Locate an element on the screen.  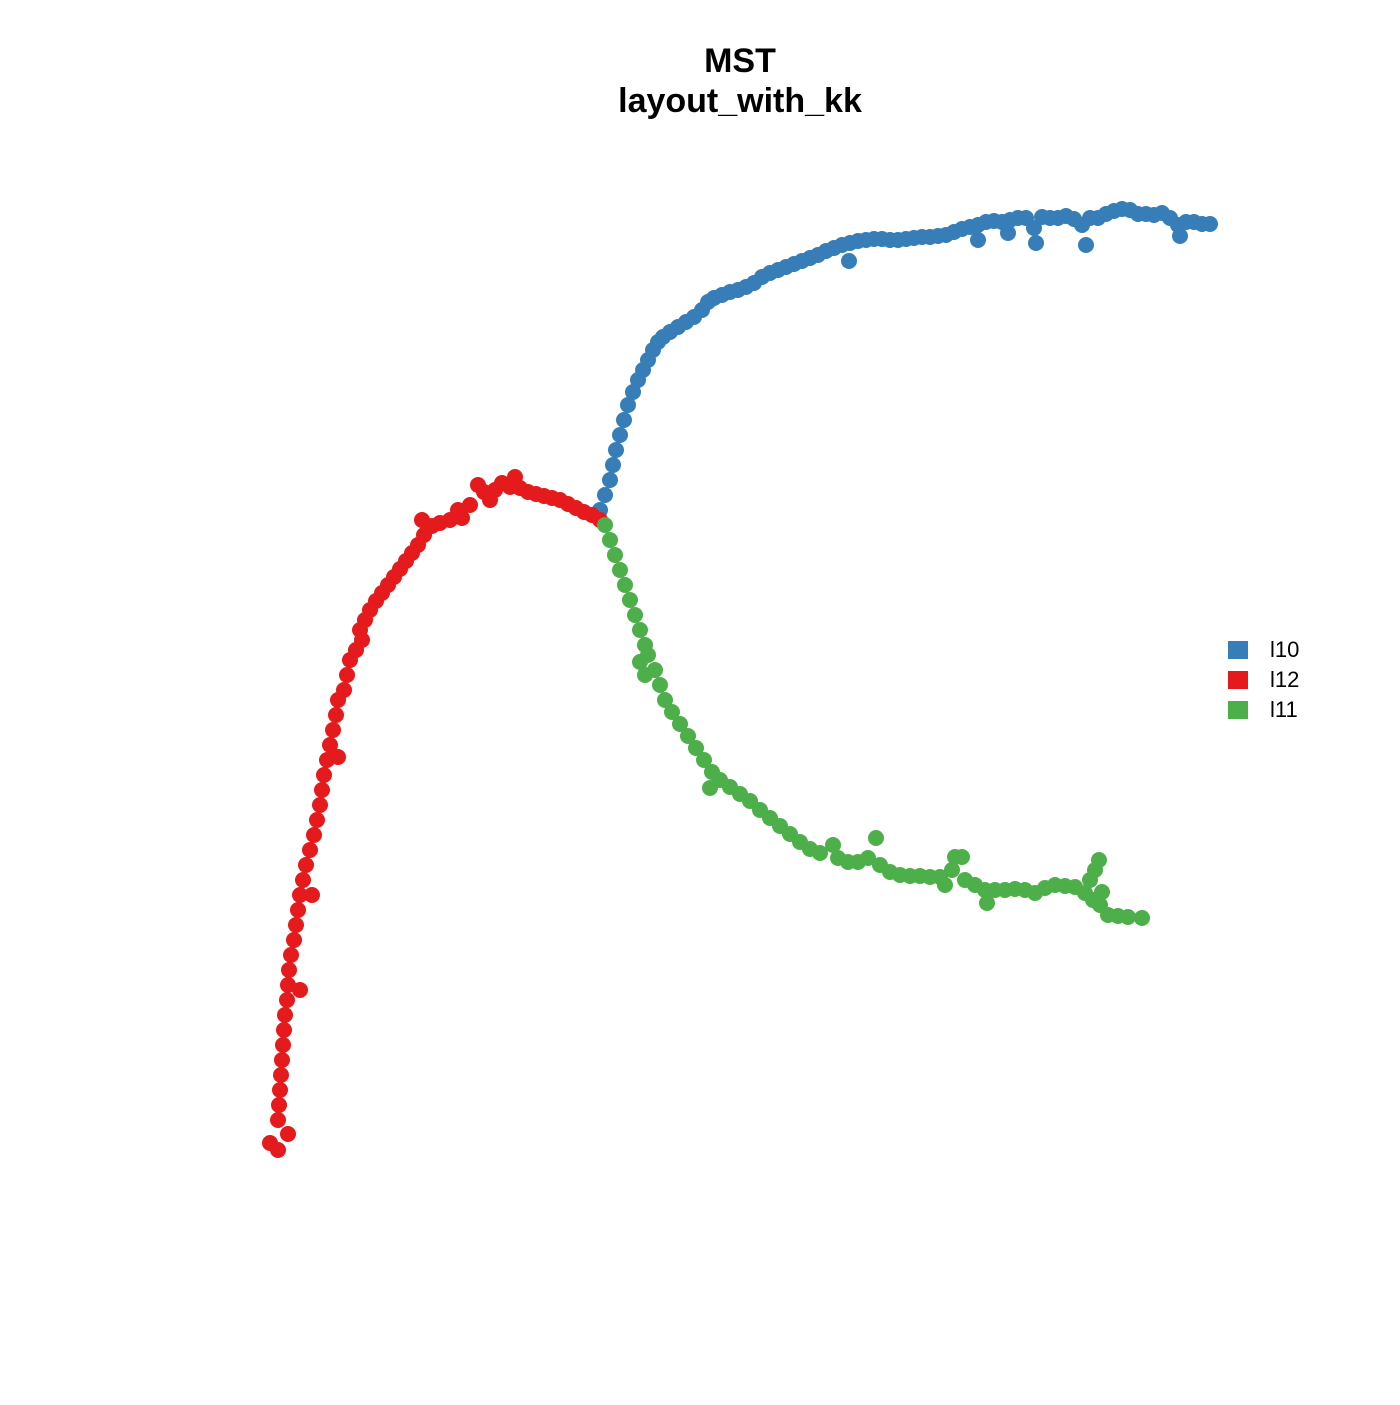
chart-subtitle: layout_with_kk is located at coordinates (740, 101).